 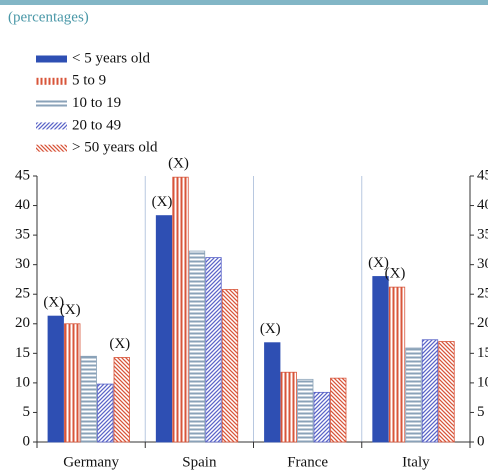 I want to click on y-tick-label: 30, so click(x=22, y=264).